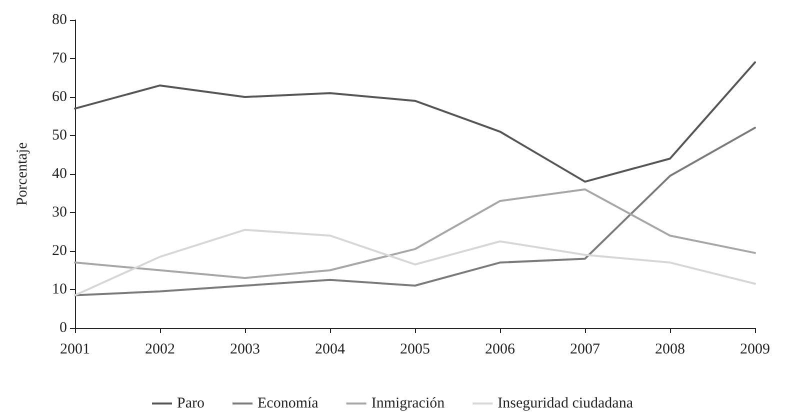  Describe the element at coordinates (245, 350) in the screenshot. I see `x-tick-label: 2003` at that location.